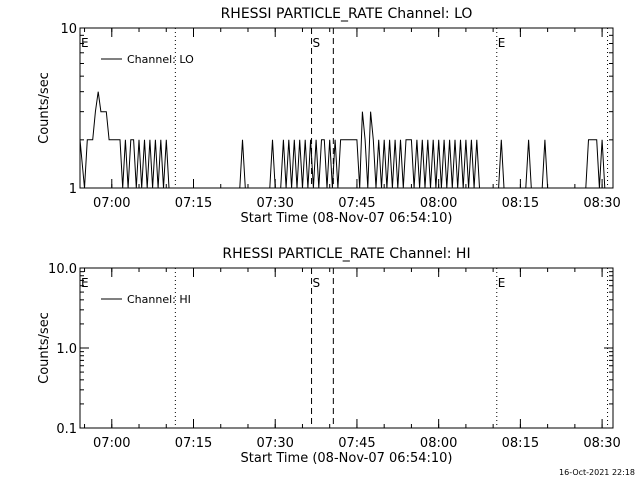  What do you see at coordinates (347, 14) in the screenshot?
I see `chart-title: RHESSI PARTICLE_RATE Channel: LO` at bounding box center [347, 14].